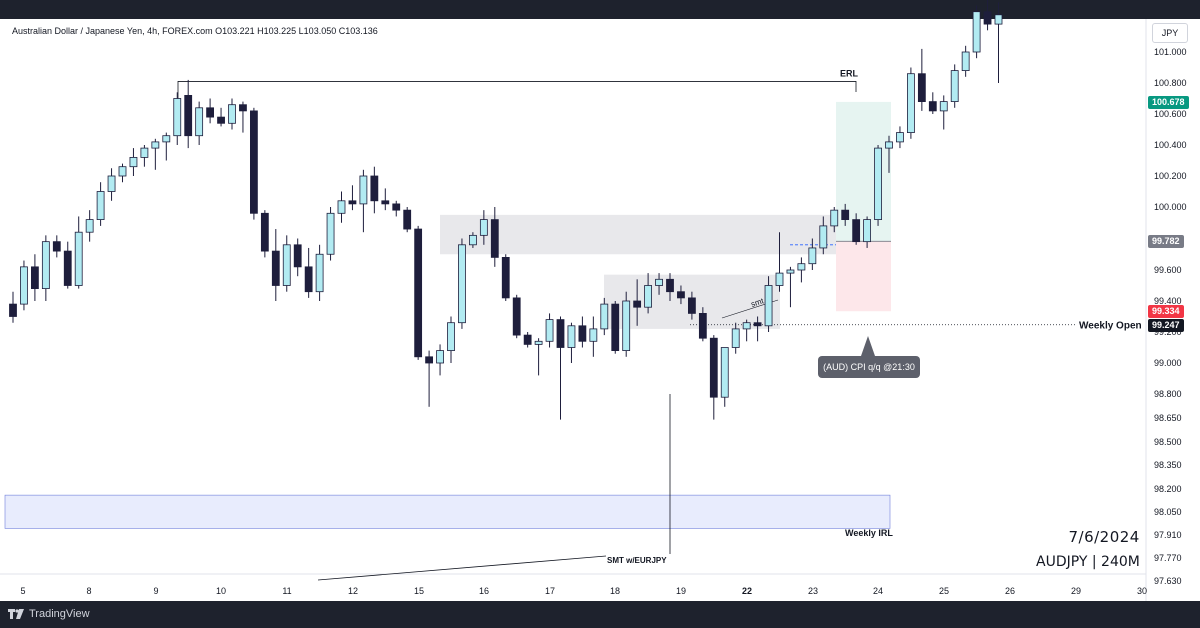 This screenshot has height=628, width=1200. I want to click on upper-imbalance-zone, so click(643, 234).